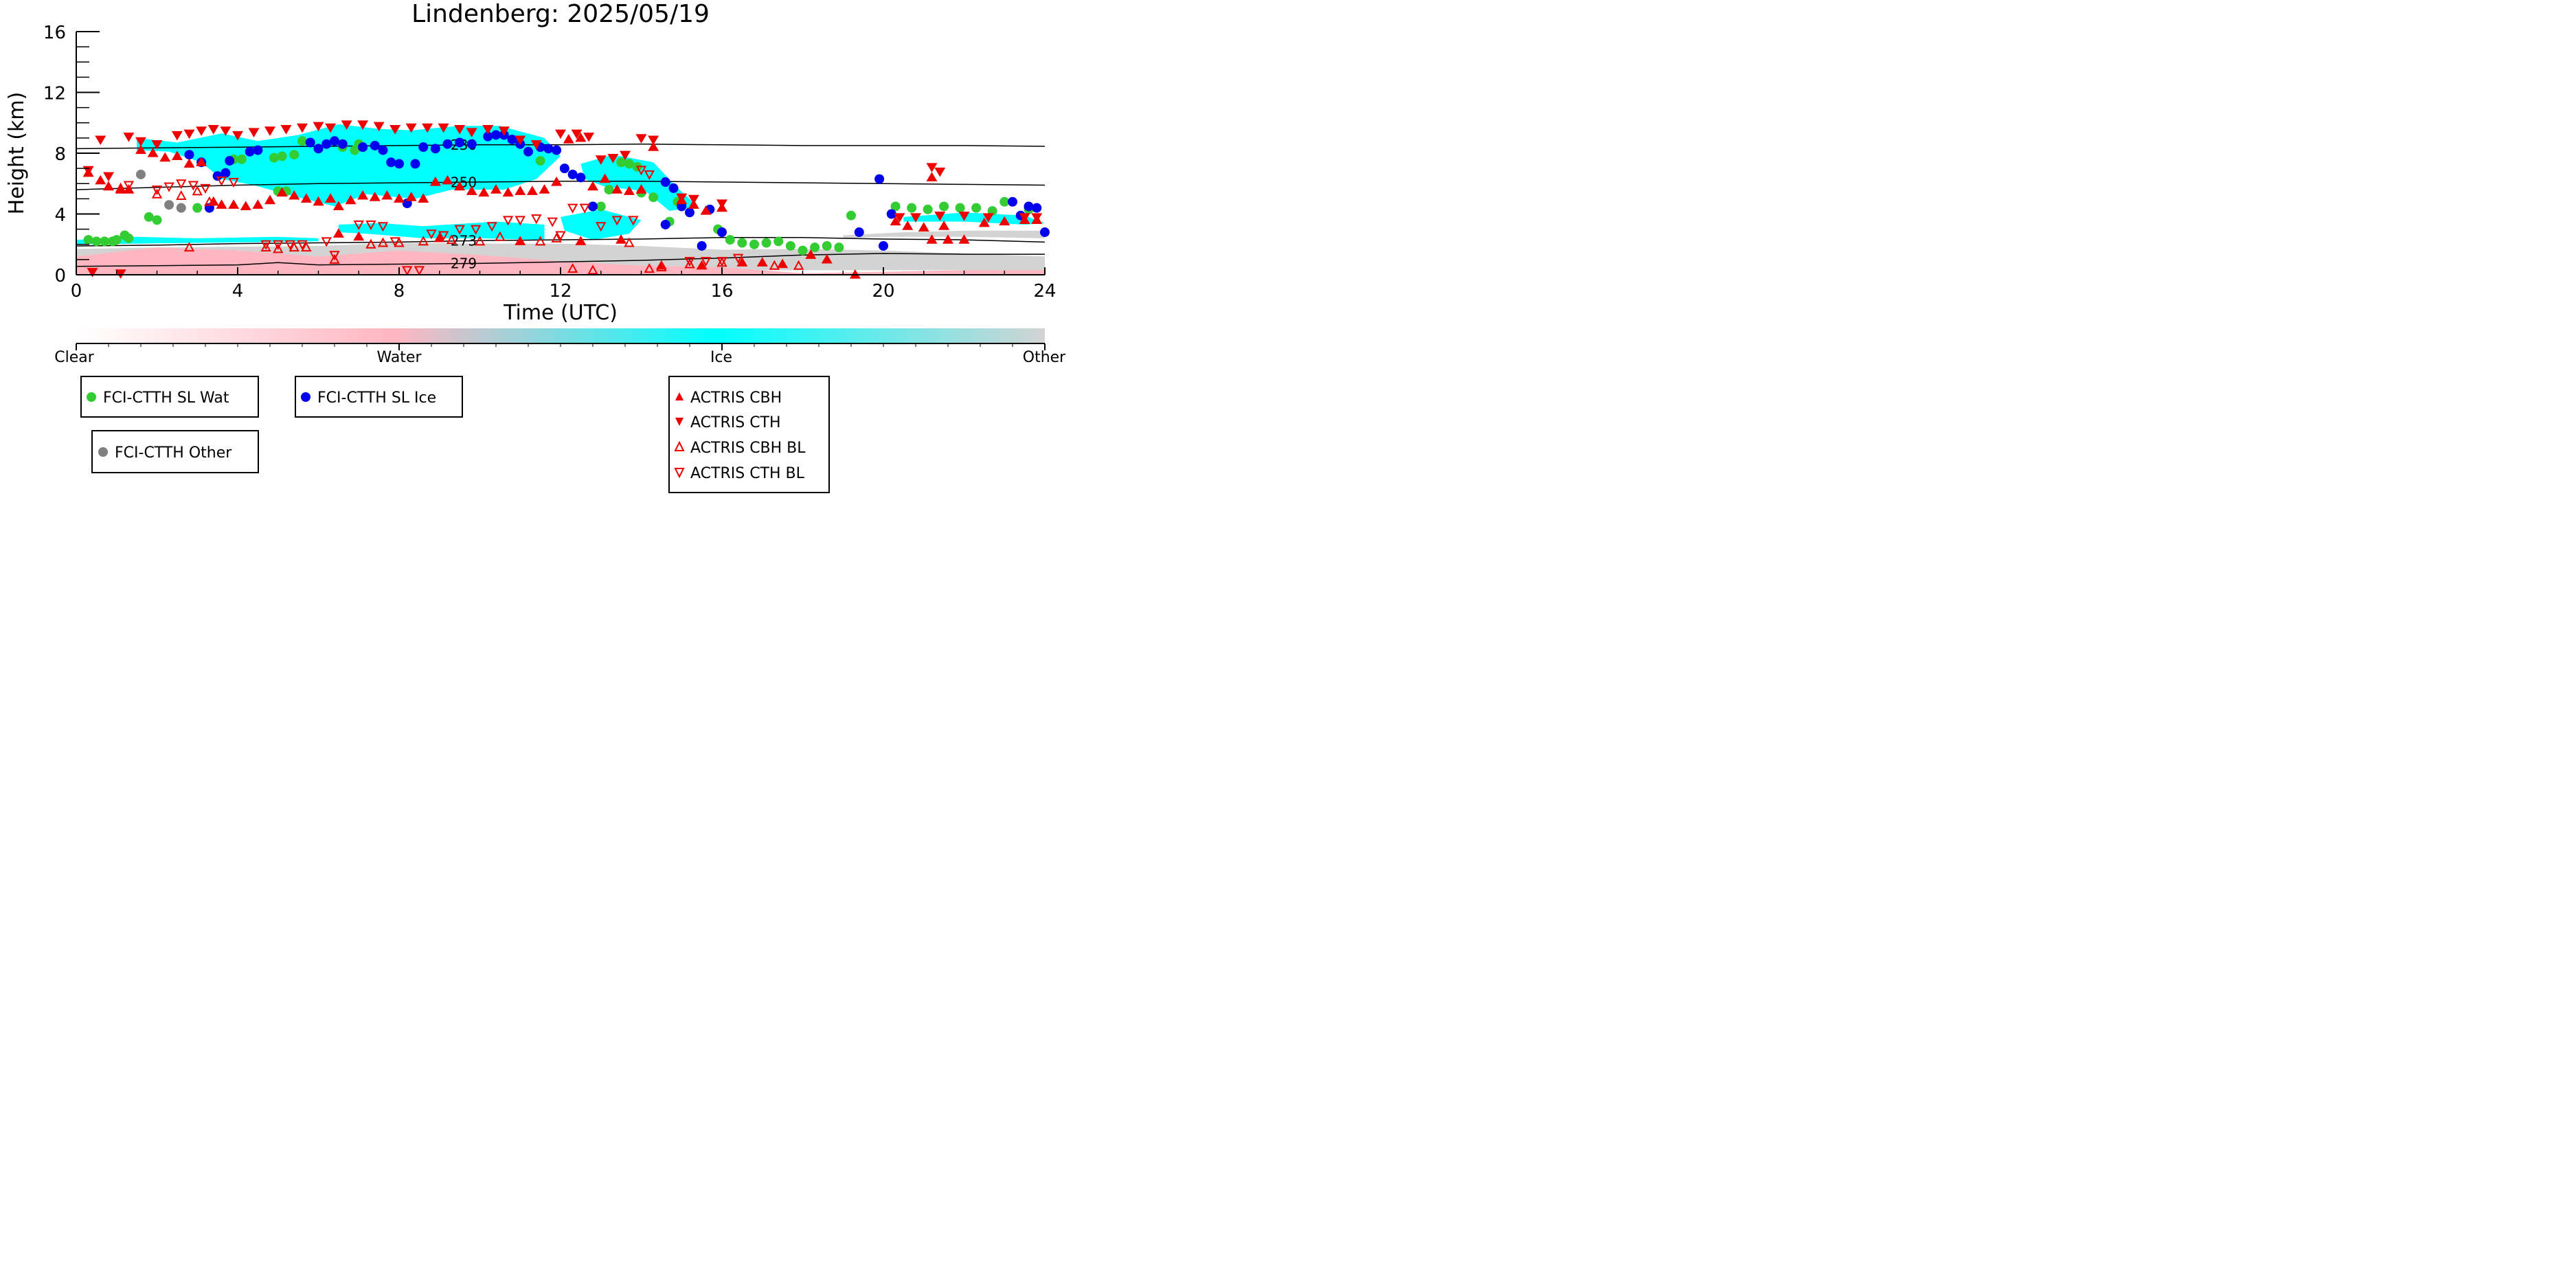 The width and height of the screenshot is (2576, 1288). Describe the element at coordinates (1044, 291) in the screenshot. I see `x-tick-label: 24` at that location.